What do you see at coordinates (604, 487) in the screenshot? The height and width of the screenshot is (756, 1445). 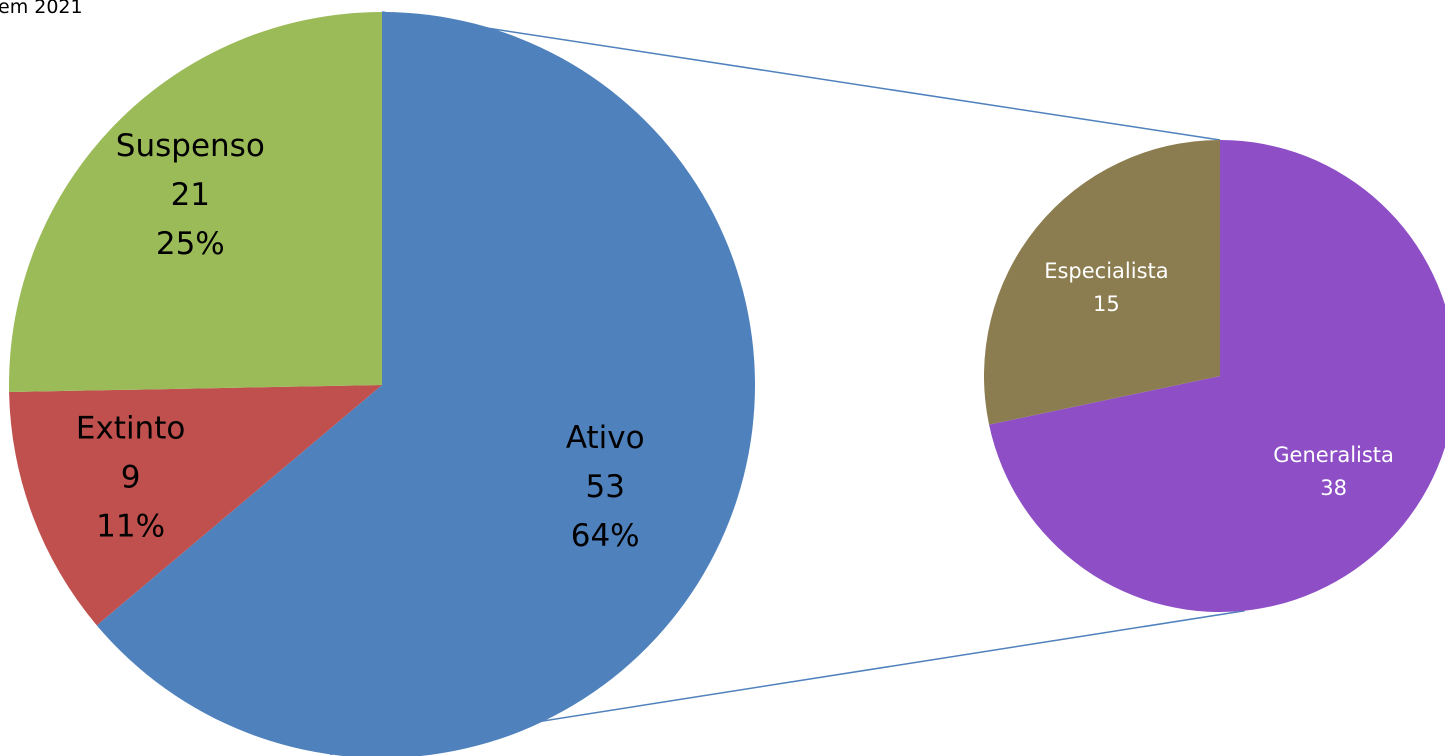 I see `slice-ativo-label-line: 53` at bounding box center [604, 487].